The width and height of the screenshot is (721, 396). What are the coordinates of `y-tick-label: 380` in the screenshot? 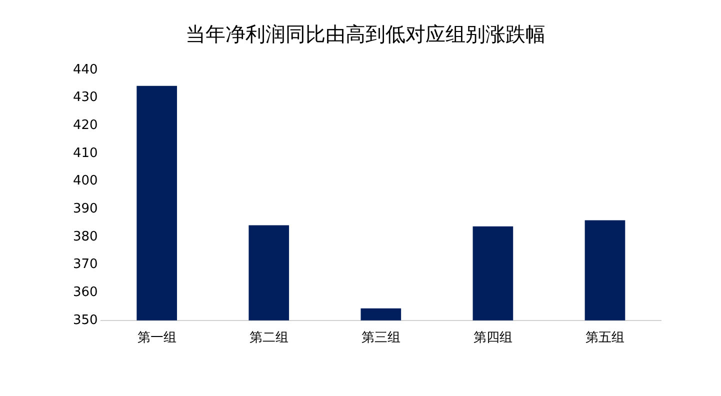 It's located at (85, 236).